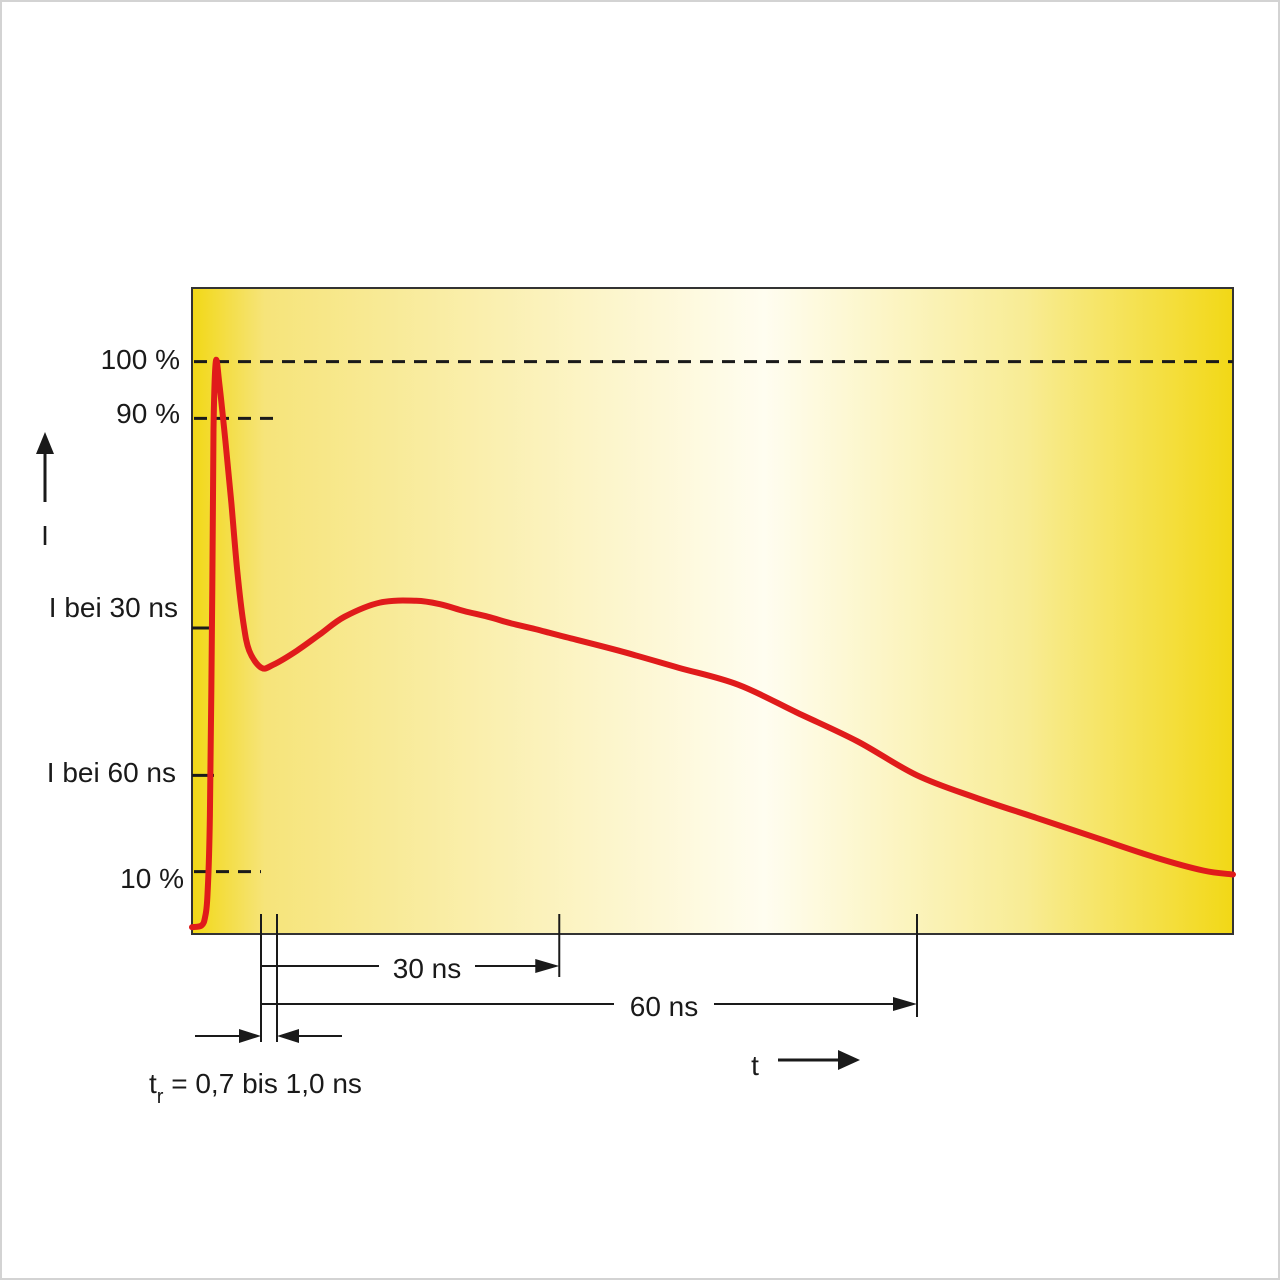 The image size is (1280, 1282). What do you see at coordinates (578, 1001) in the screenshot?
I see `time-dimension-arrows` at bounding box center [578, 1001].